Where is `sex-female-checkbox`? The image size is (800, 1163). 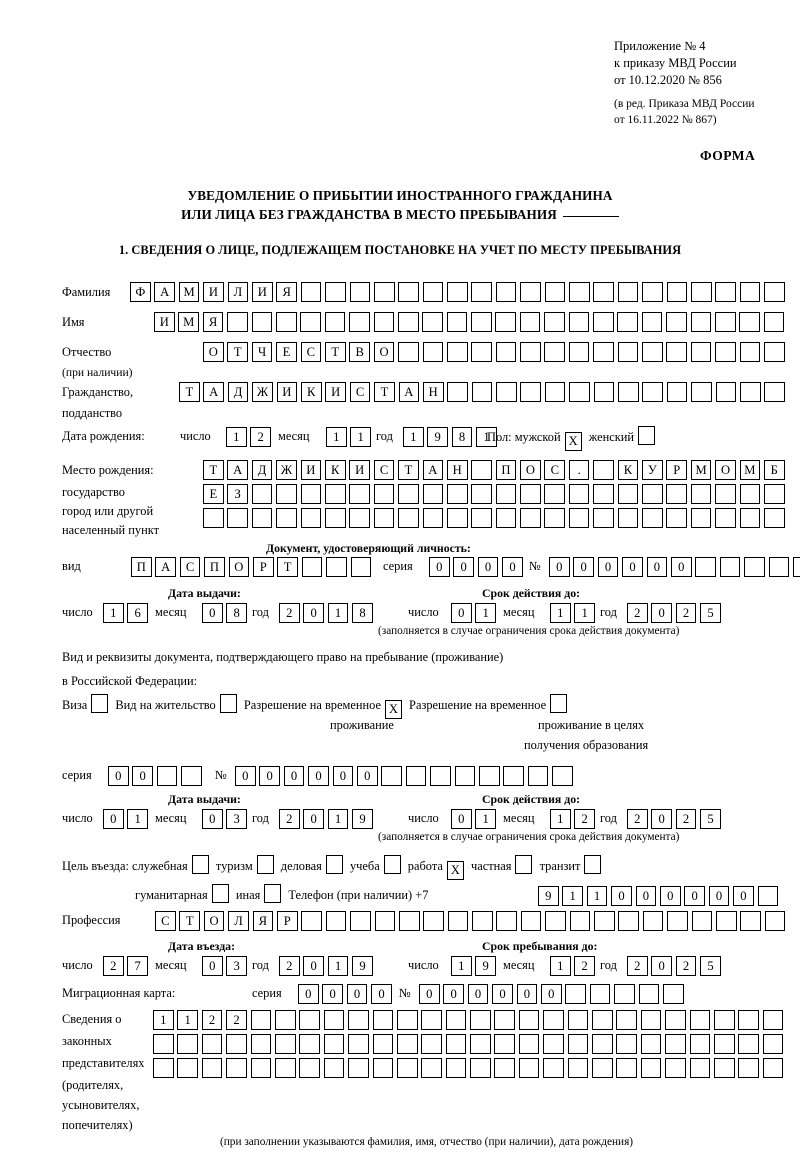
sex-female-checkbox is located at coordinates (647, 435).